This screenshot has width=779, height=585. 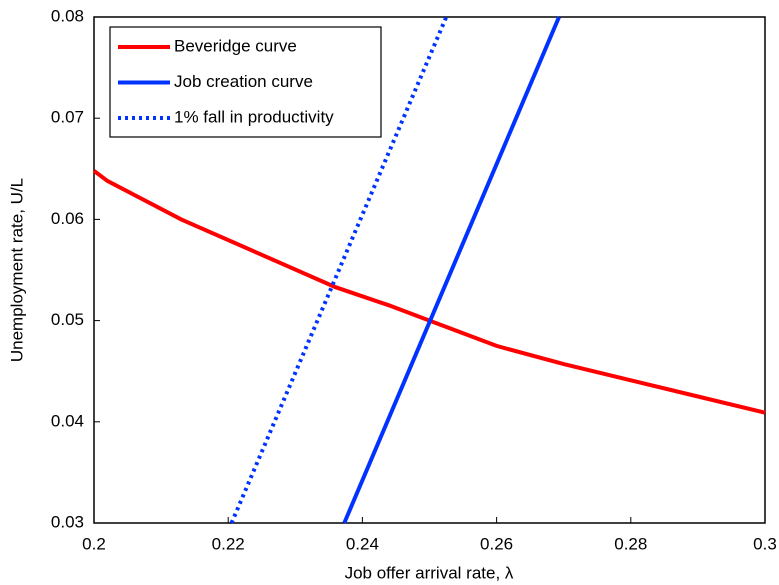 I want to click on x-tick-label: 0.24, so click(x=362, y=543).